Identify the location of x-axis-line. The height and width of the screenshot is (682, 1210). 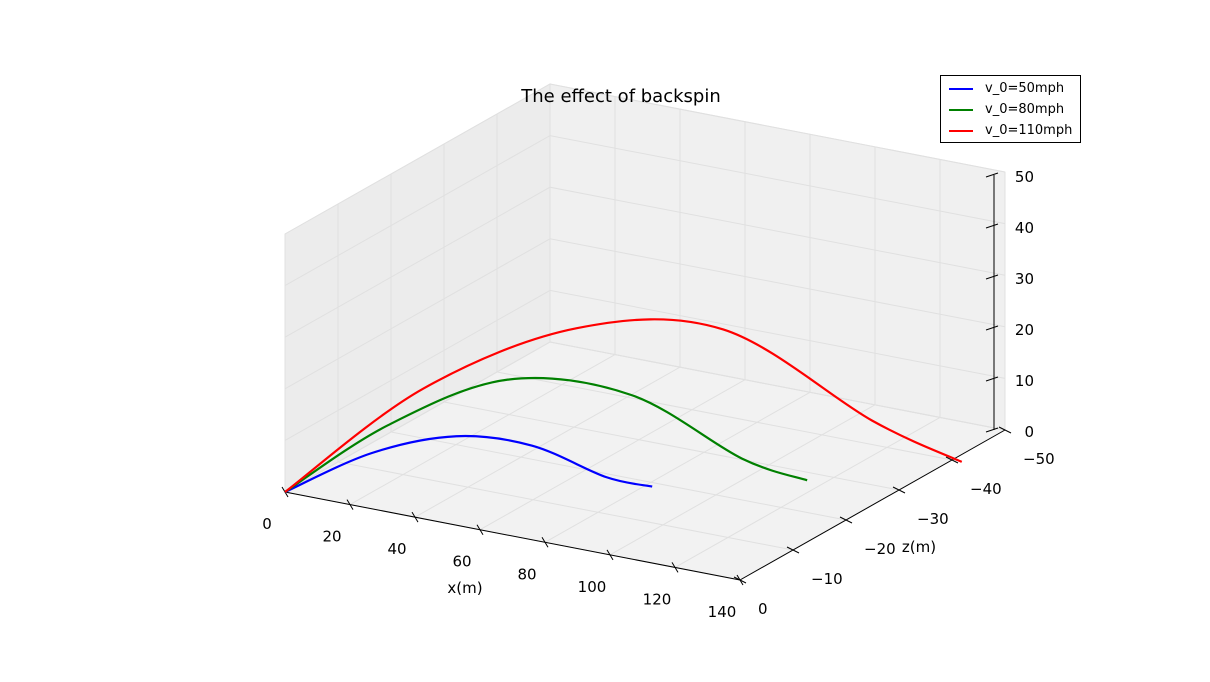
(512, 536).